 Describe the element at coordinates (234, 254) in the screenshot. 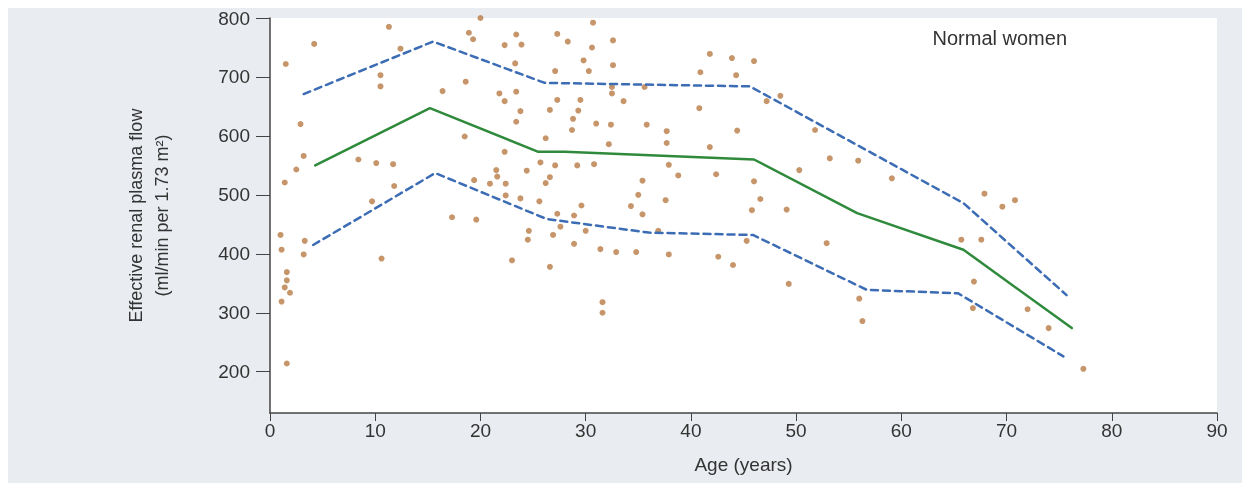

I see `y-tick-label: 400` at that location.